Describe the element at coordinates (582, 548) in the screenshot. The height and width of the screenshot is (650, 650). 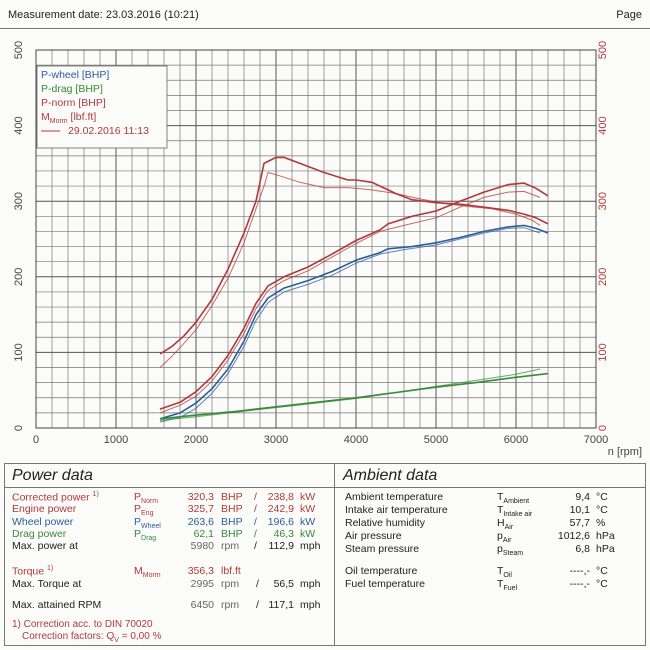
I see `ambient-row-value: 6,8` at that location.